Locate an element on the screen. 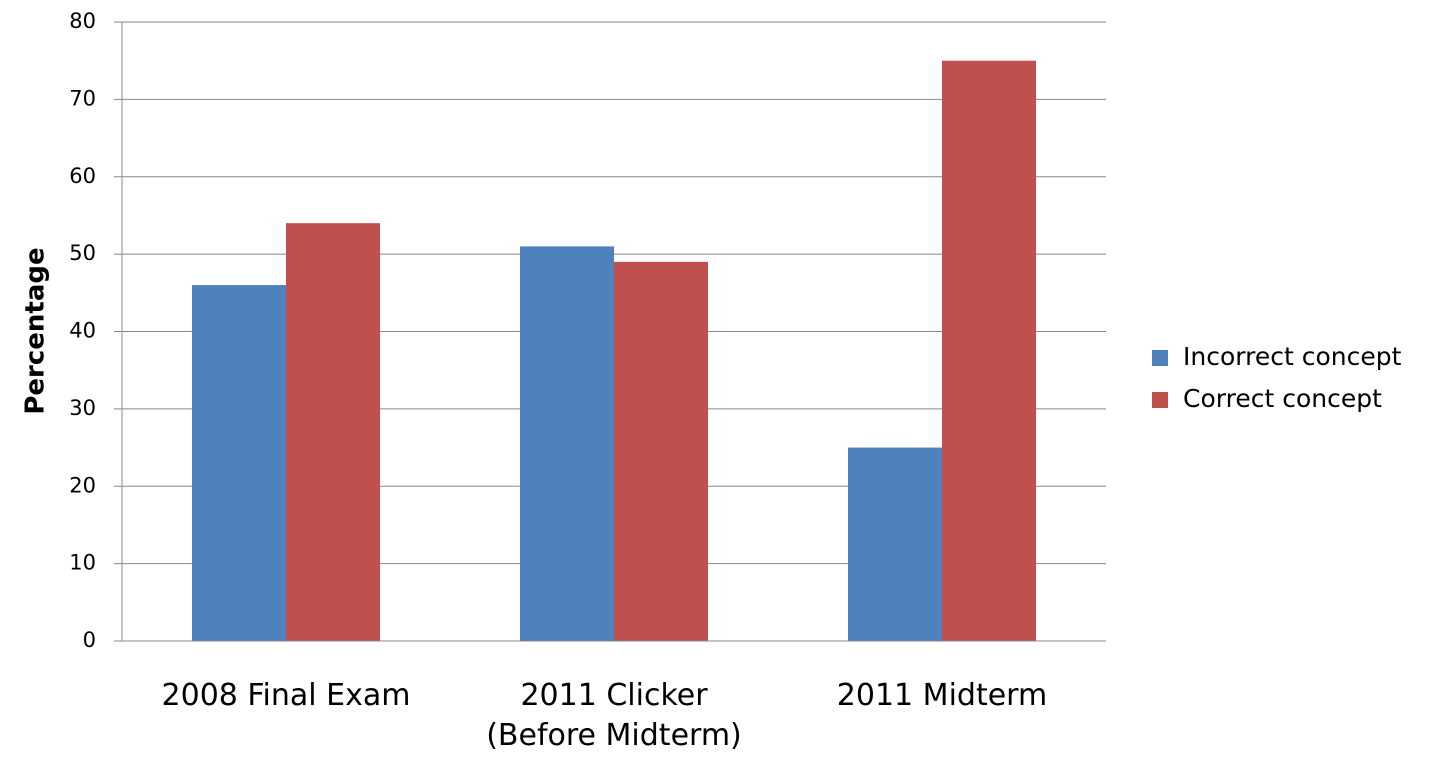  y-tick-label: 30 is located at coordinates (82, 408).